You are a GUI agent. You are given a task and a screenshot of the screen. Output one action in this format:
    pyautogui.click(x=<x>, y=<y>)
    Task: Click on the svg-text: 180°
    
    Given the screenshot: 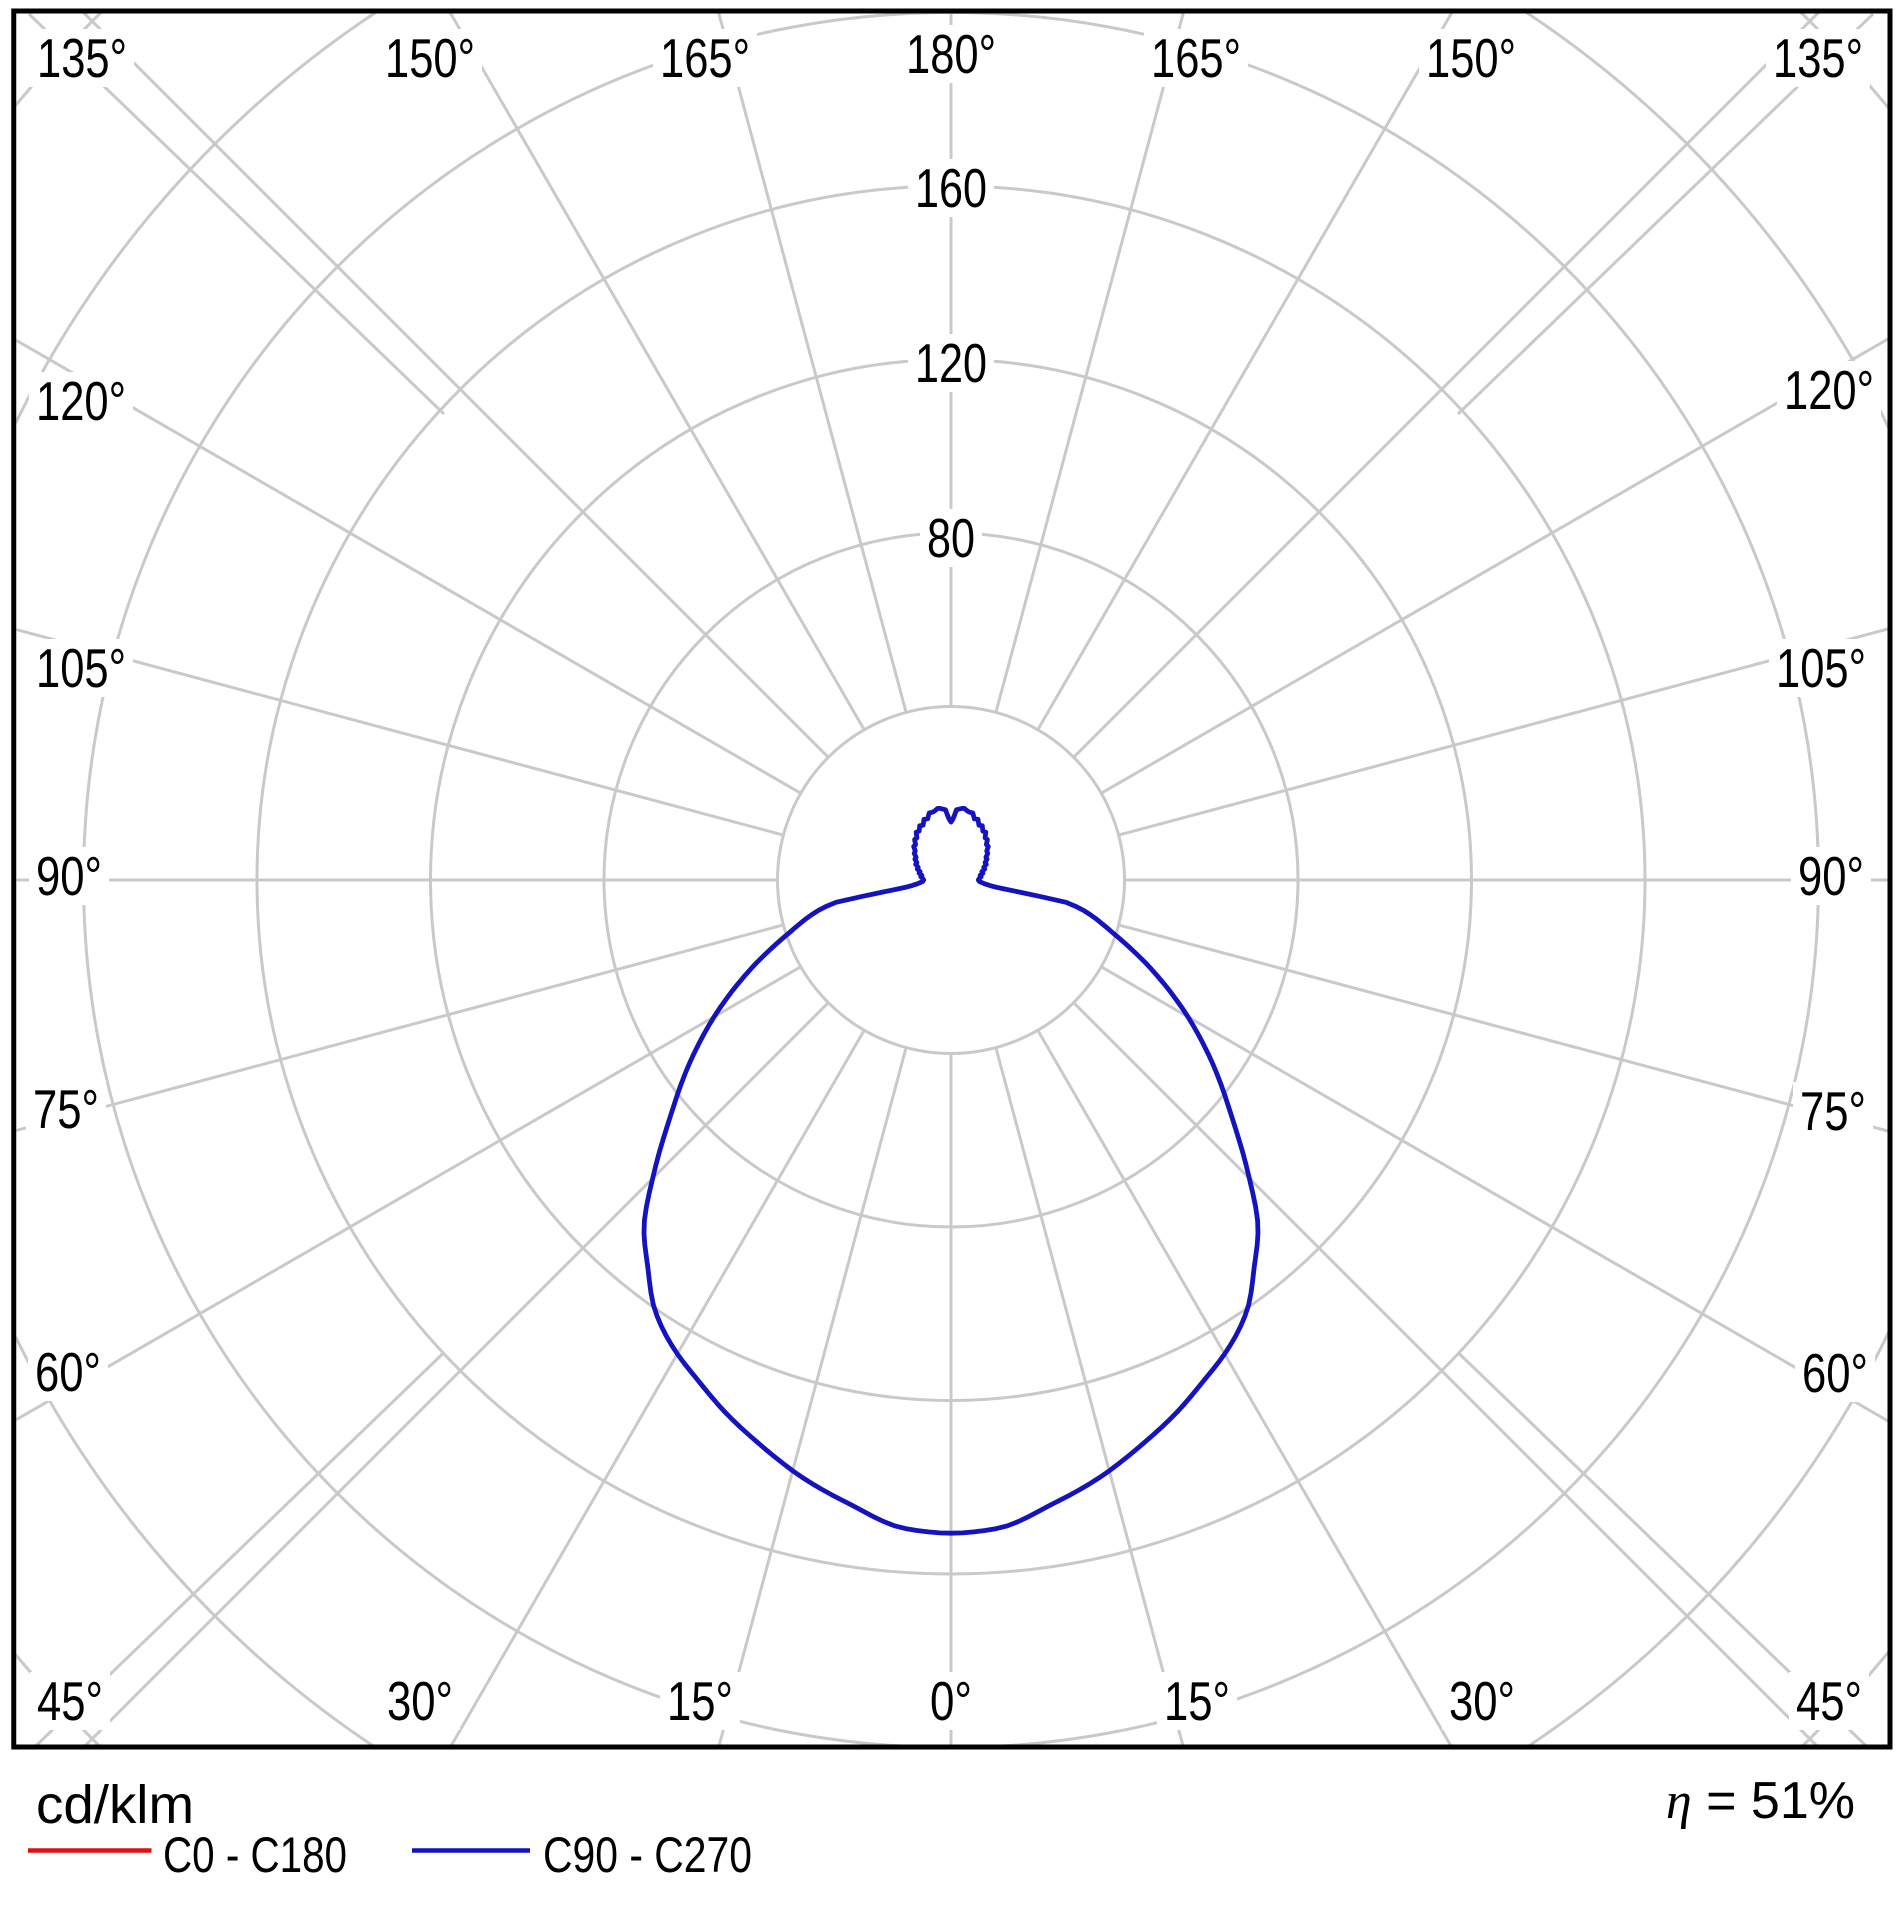 What is the action you would take?
    pyautogui.click(x=951, y=54)
    